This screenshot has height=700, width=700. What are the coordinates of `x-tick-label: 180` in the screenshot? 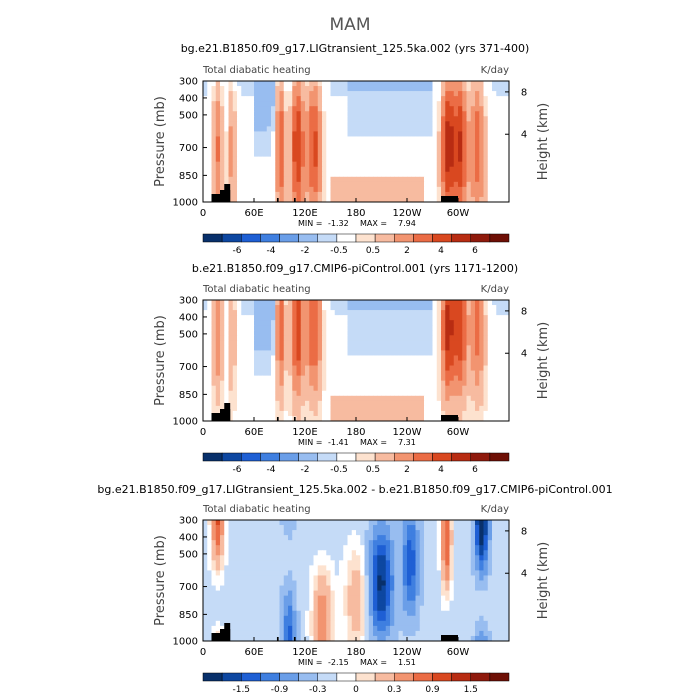 It's located at (355, 432).